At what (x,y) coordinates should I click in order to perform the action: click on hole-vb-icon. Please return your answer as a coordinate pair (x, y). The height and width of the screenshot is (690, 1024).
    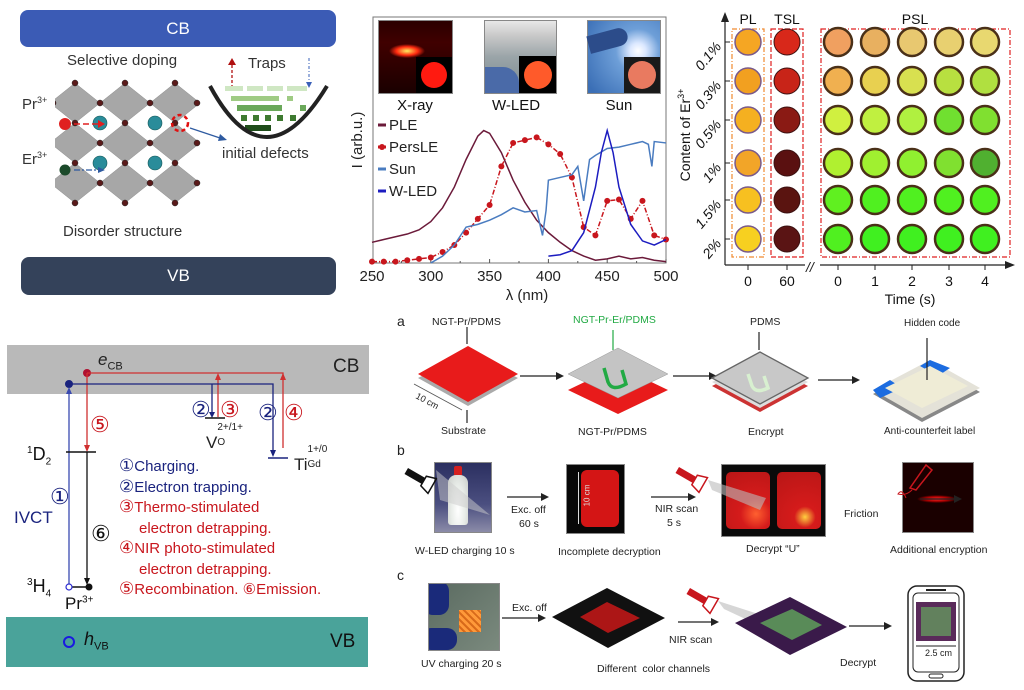
    Looking at the image, I should click on (69, 642).